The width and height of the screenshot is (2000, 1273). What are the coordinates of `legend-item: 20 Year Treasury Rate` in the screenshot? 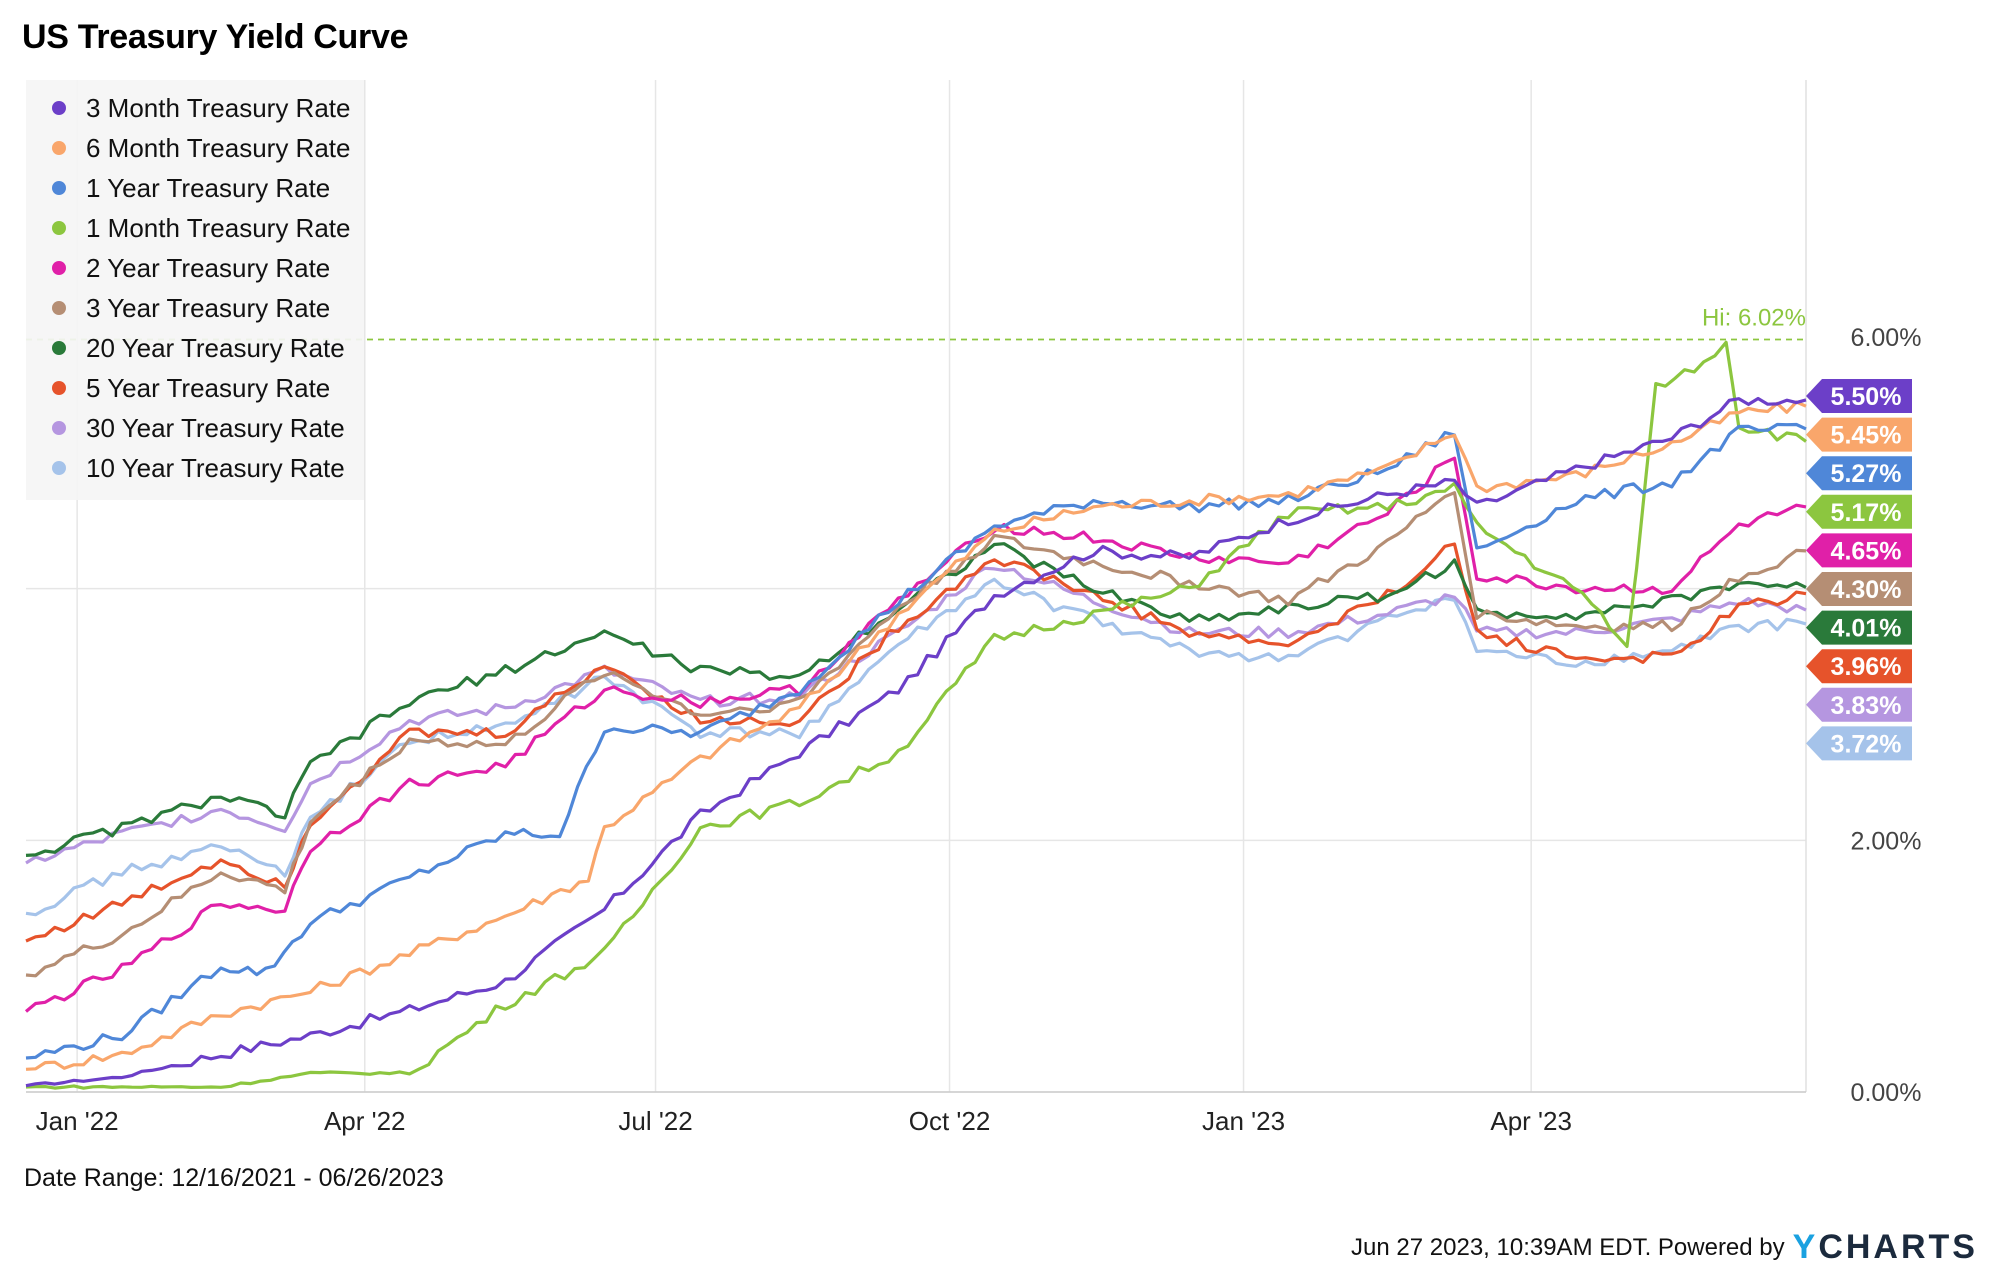 It's located at (185, 348).